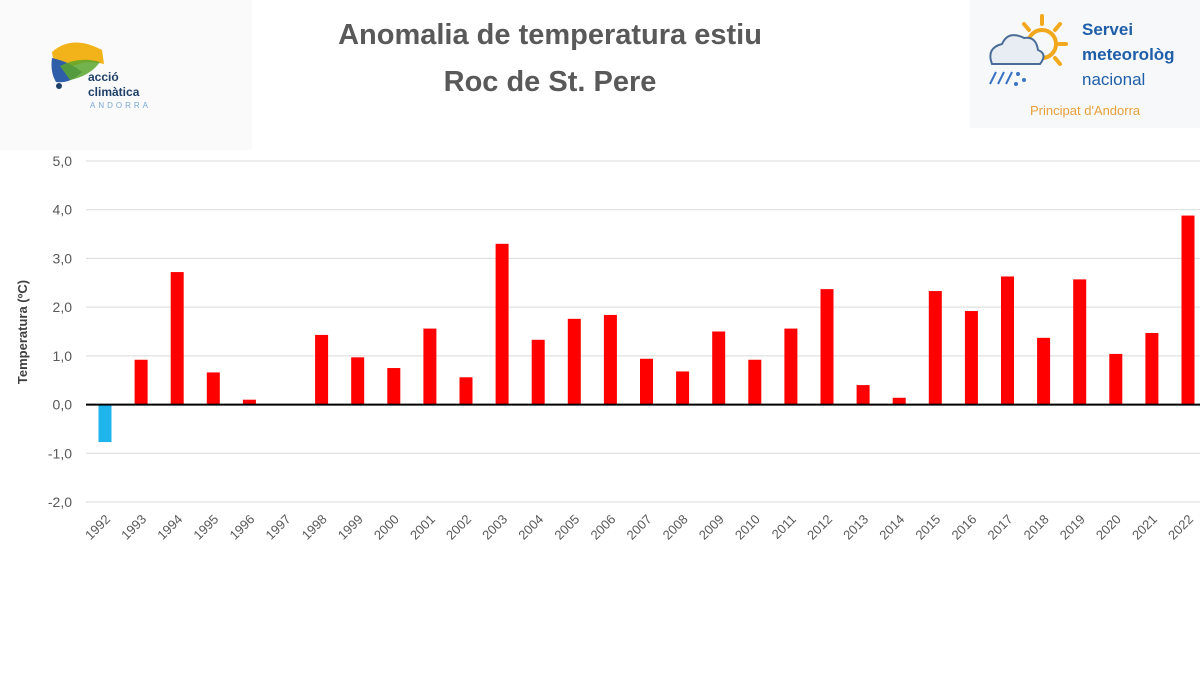  I want to click on y-tick-label: 2,0, so click(63, 307).